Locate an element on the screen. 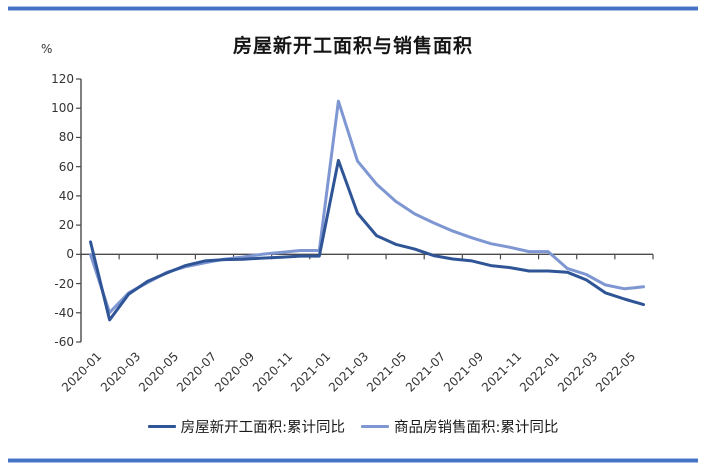 Image resolution: width=706 pixels, height=475 pixels. y-tick-label: 100 is located at coordinates (62, 108).